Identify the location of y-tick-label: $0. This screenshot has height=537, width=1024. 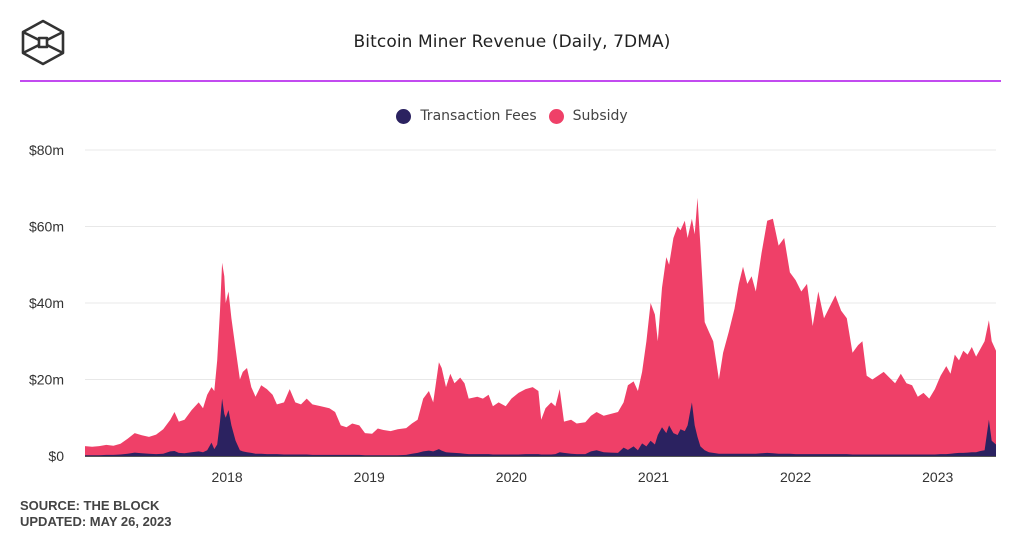
(56, 456).